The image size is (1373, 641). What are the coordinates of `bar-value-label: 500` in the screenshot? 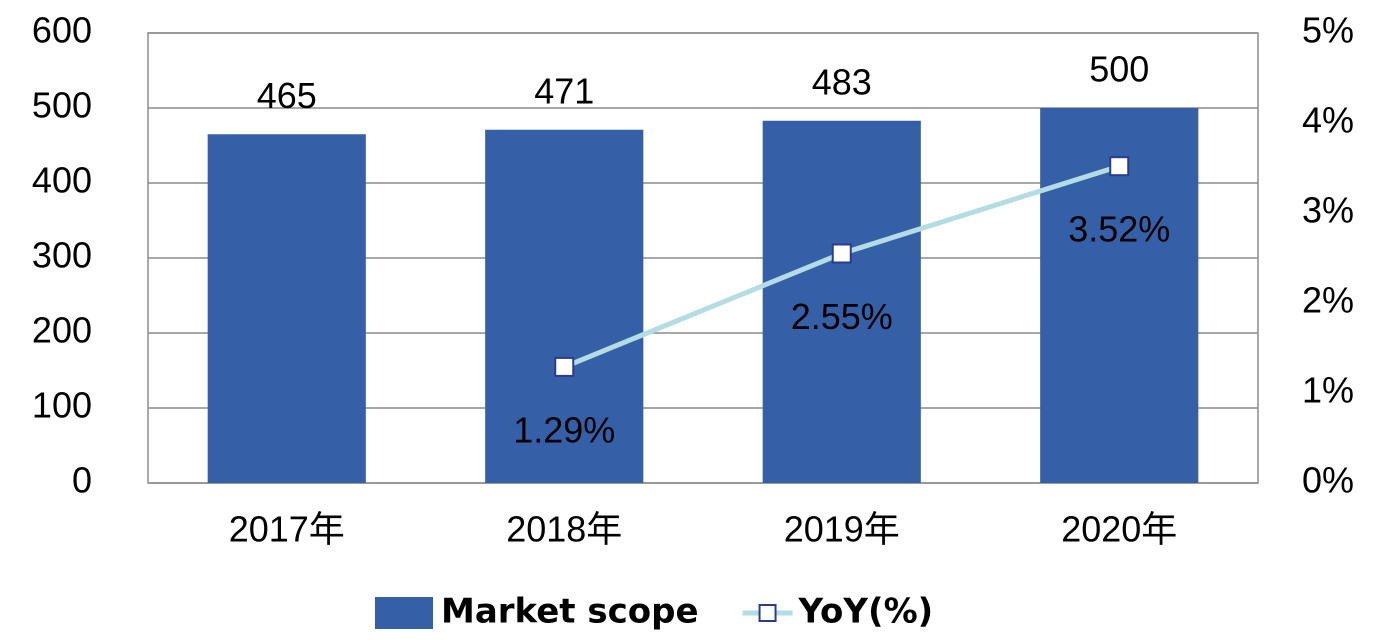 It's located at (1119, 69).